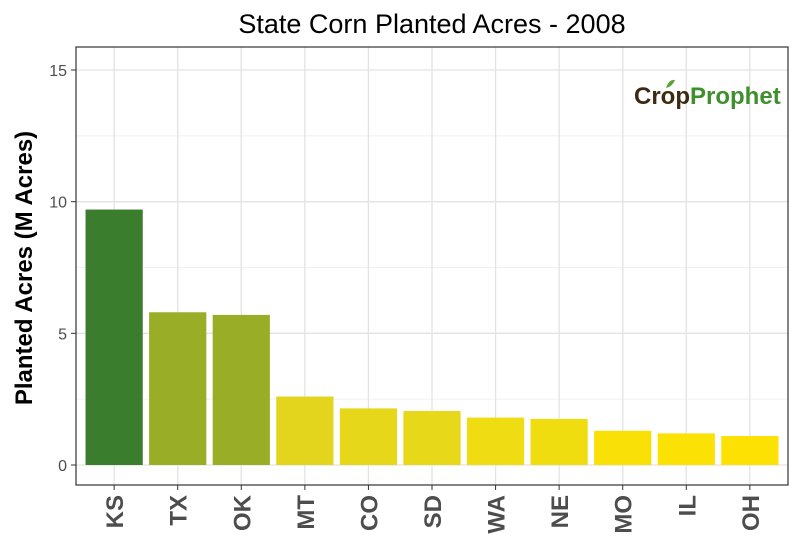 This screenshot has height=560, width=800. I want to click on bar-sd, so click(432, 438).